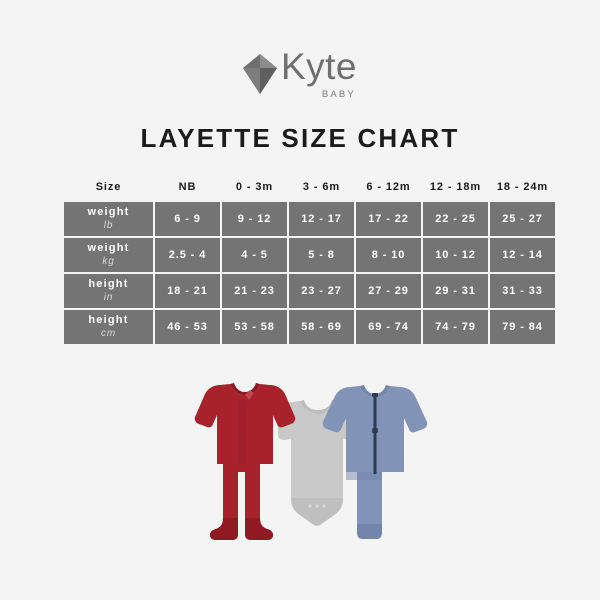 This screenshot has height=600, width=600. What do you see at coordinates (254, 187) in the screenshot?
I see `column-header-0-3m: 0 - 3m` at bounding box center [254, 187].